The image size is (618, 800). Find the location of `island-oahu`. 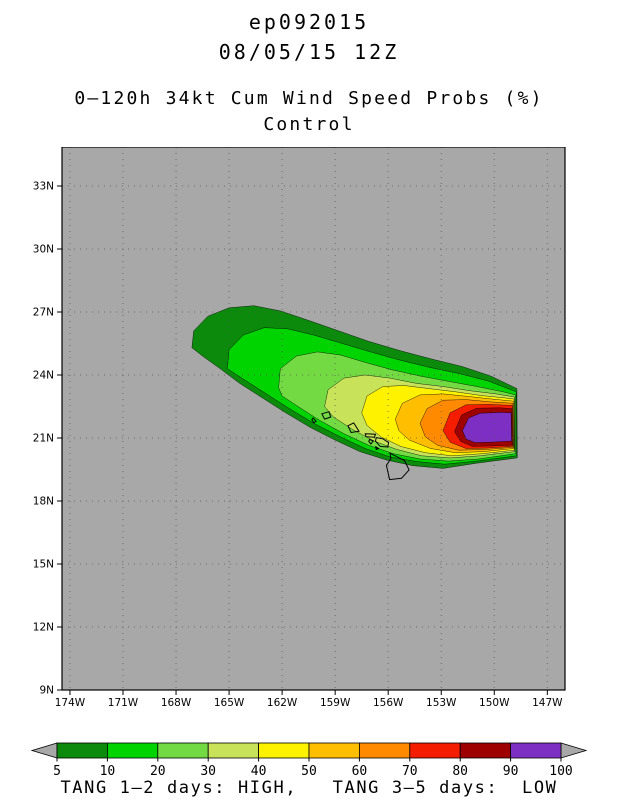

island-oahu is located at coordinates (353, 428).